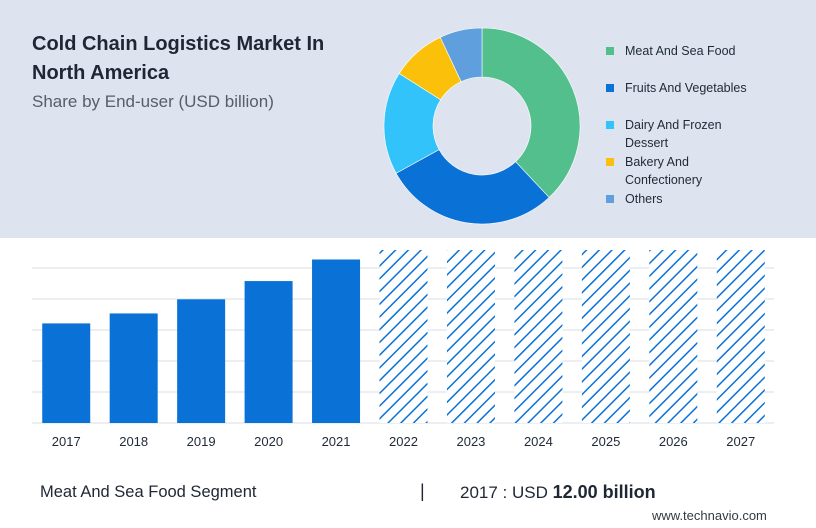 The height and width of the screenshot is (528, 816). I want to click on legend-label: Dairy And Frozen Dessert, so click(673, 134).